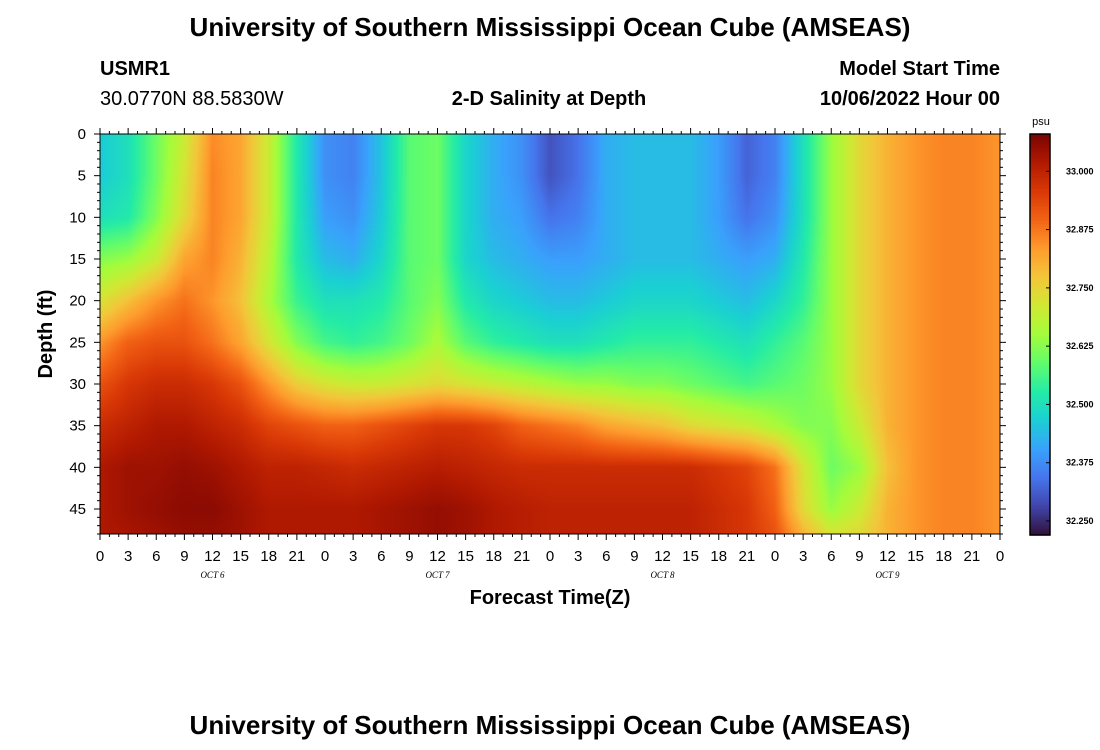 This screenshot has height=750, width=1100. I want to click on plot-title: 2-D Salinity at Depth, so click(549, 99).